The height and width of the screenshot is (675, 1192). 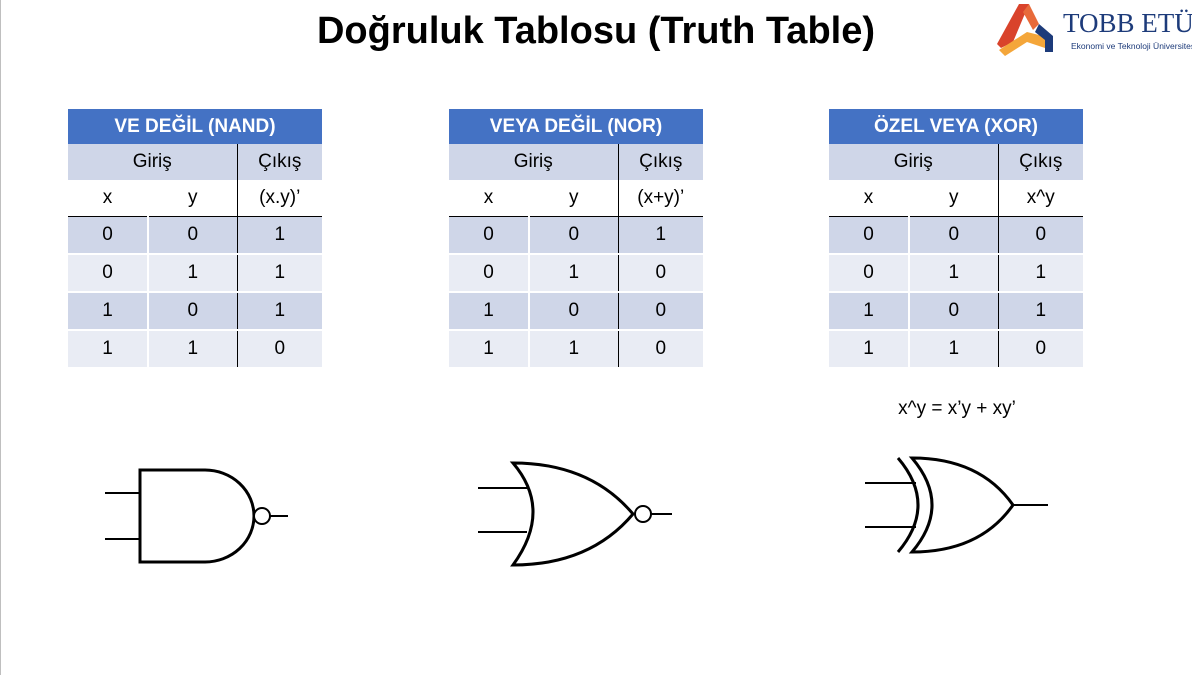 What do you see at coordinates (1025, 30) in the screenshot?
I see `logo-emblem-icon` at bounding box center [1025, 30].